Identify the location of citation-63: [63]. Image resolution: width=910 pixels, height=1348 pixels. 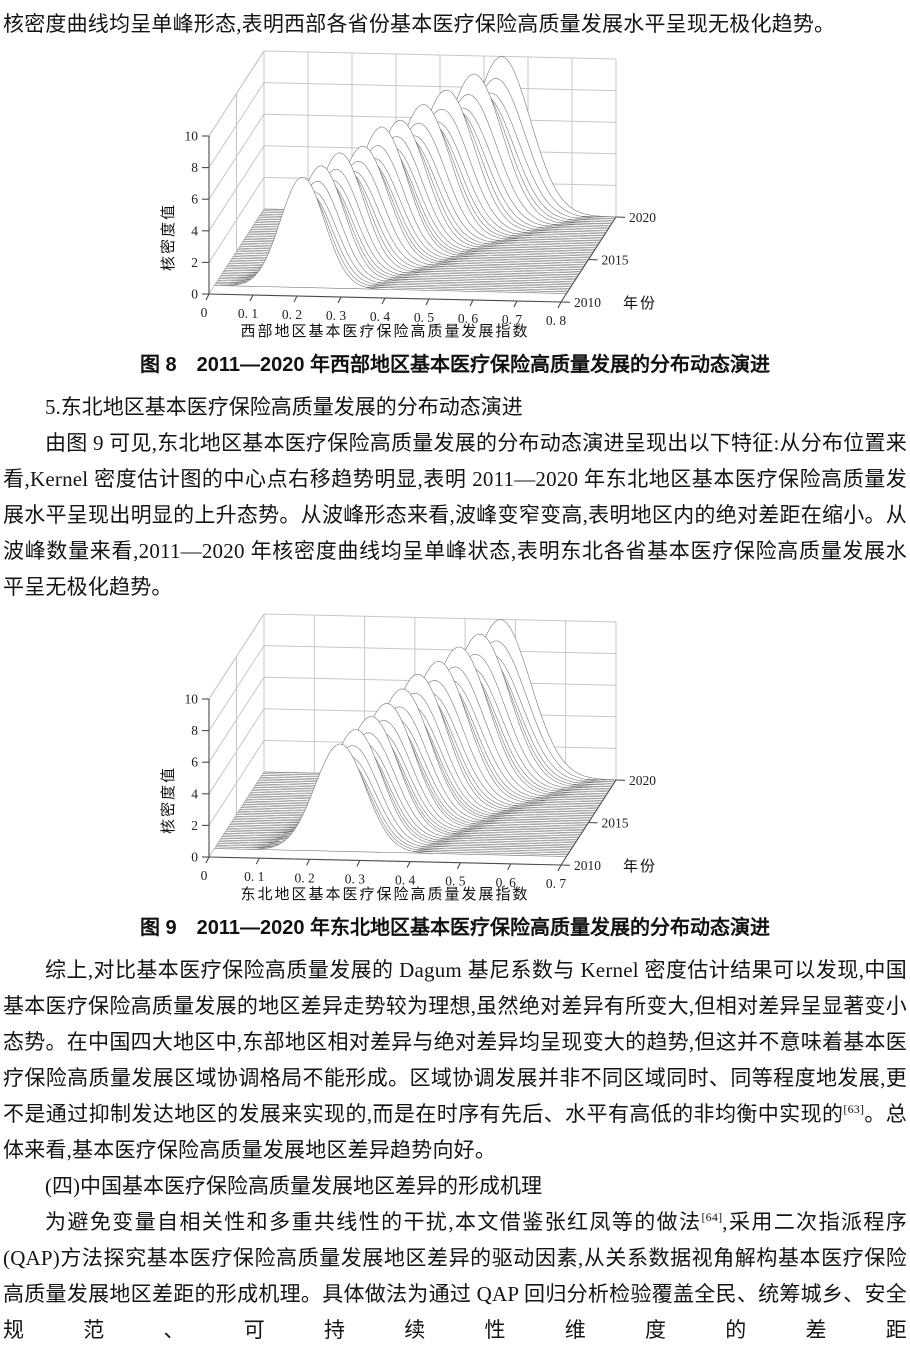
(853, 1109).